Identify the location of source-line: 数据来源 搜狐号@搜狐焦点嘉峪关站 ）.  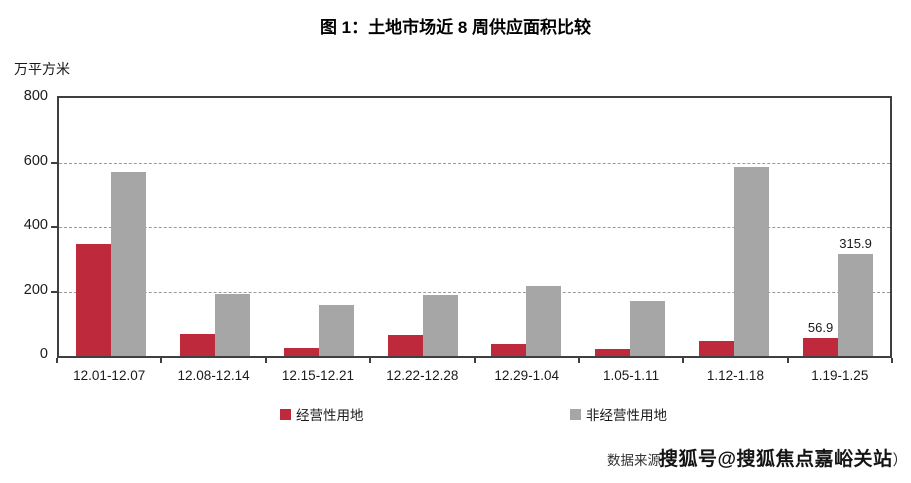
(757, 457).